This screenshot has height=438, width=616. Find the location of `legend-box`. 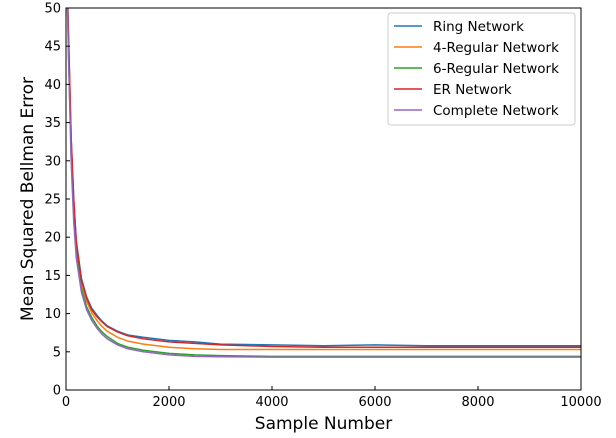

legend-box is located at coordinates (481, 69).